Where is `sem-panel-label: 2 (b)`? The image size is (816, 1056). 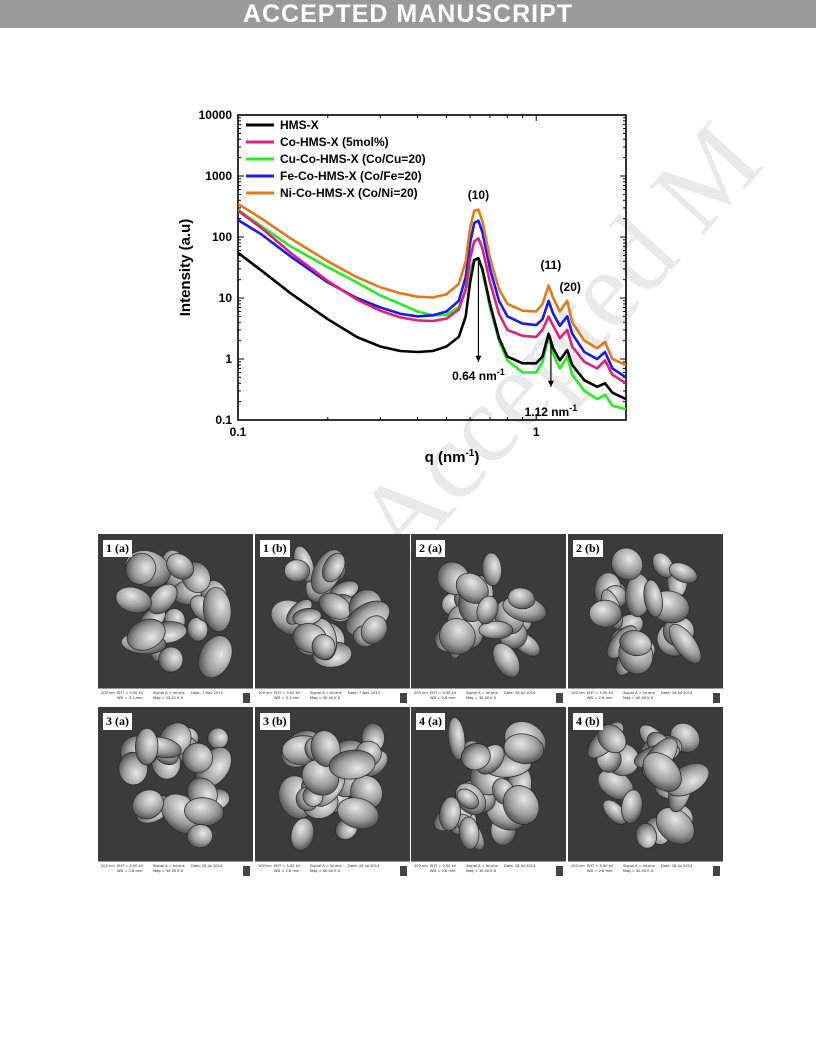
sem-panel-label: 2 (b) is located at coordinates (588, 548).